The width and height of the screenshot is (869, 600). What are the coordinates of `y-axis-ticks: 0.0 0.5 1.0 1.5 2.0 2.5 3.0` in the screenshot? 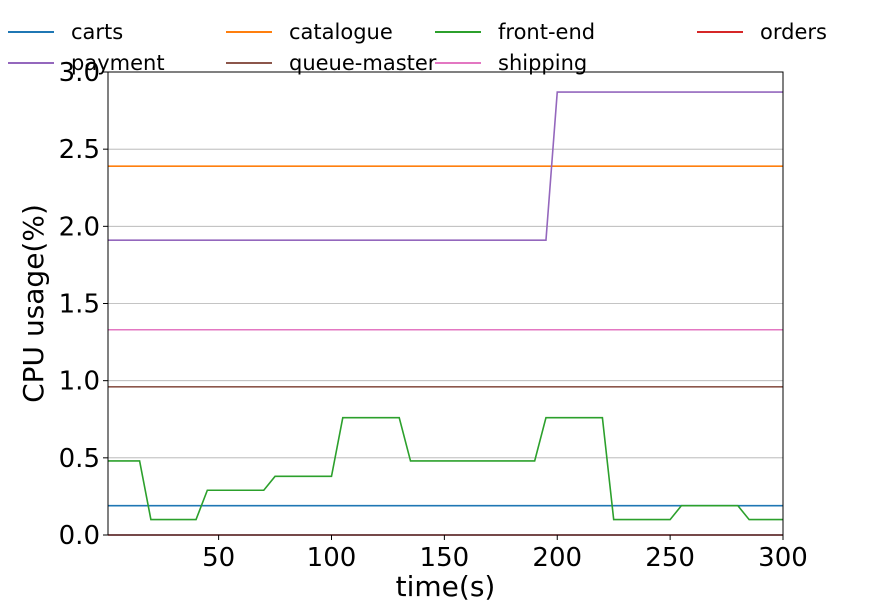 It's located at (83, 304).